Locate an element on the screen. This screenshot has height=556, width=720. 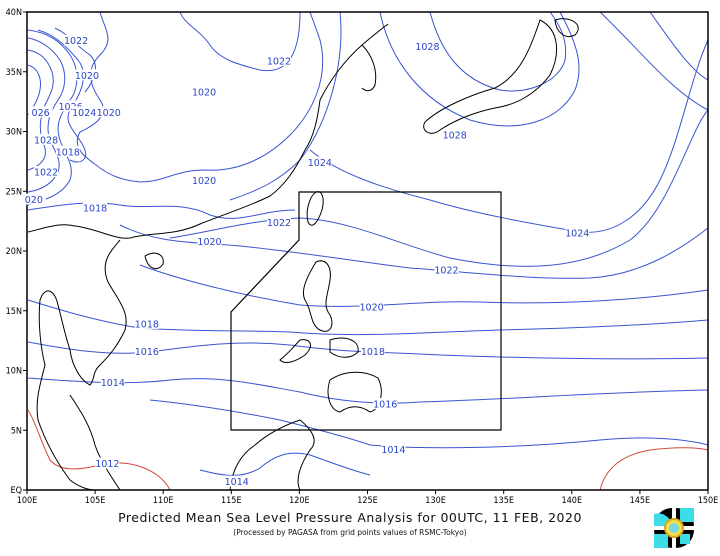
contour-label: 1012 is located at coordinates (107, 464).